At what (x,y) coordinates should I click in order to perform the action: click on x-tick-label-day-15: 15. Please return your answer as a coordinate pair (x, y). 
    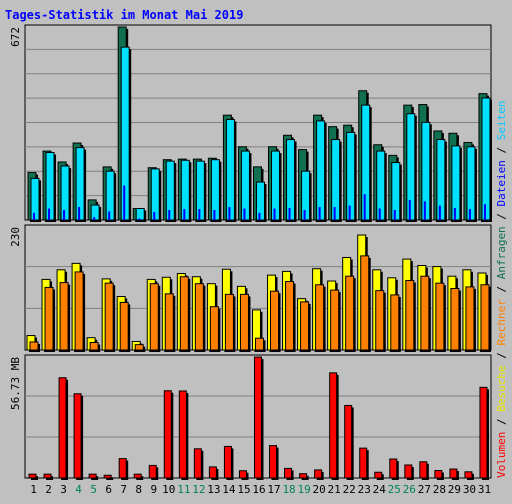
    Looking at the image, I should click on (243, 489).